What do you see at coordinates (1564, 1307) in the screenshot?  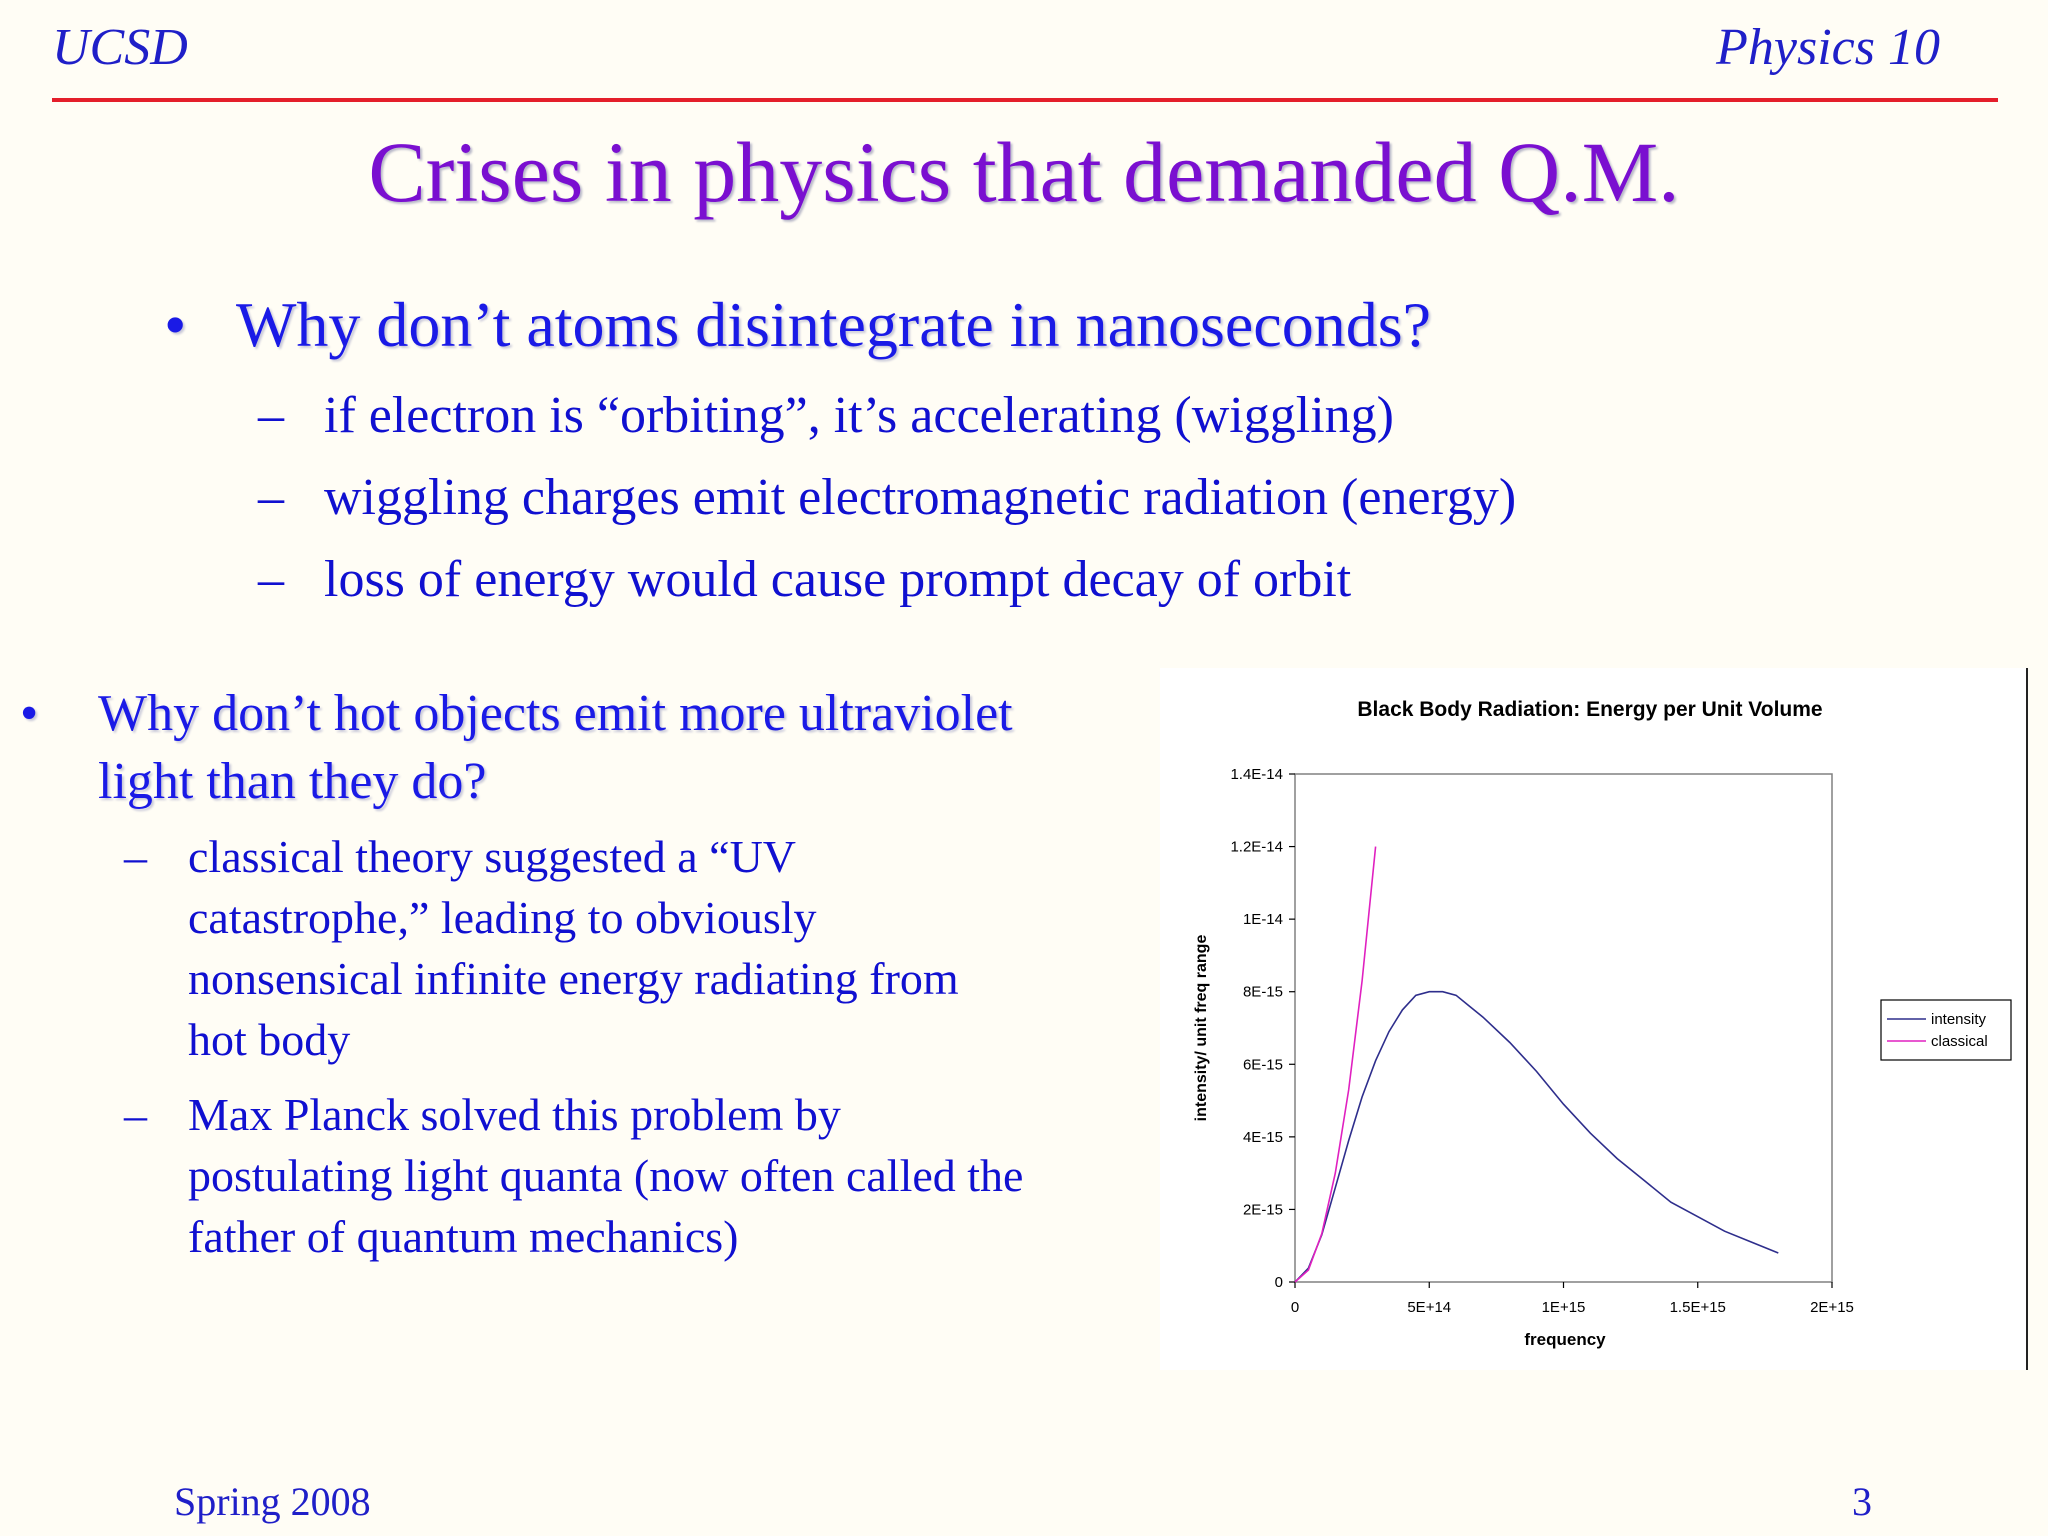 I see `x-tick-label: 1E+15` at bounding box center [1564, 1307].